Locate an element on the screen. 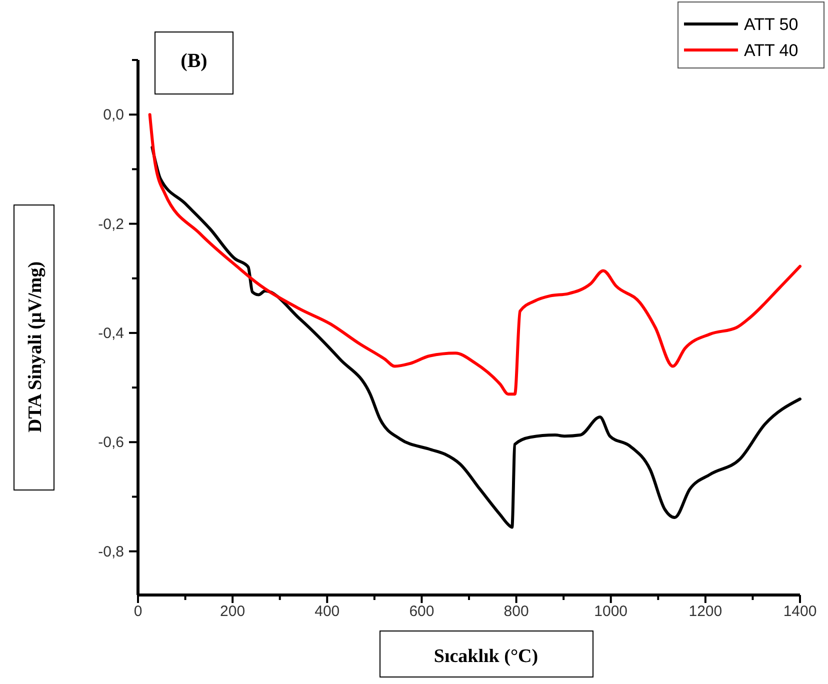 The height and width of the screenshot is (684, 828). x-axis-title: Sıcaklık (°C) is located at coordinates (486, 656).